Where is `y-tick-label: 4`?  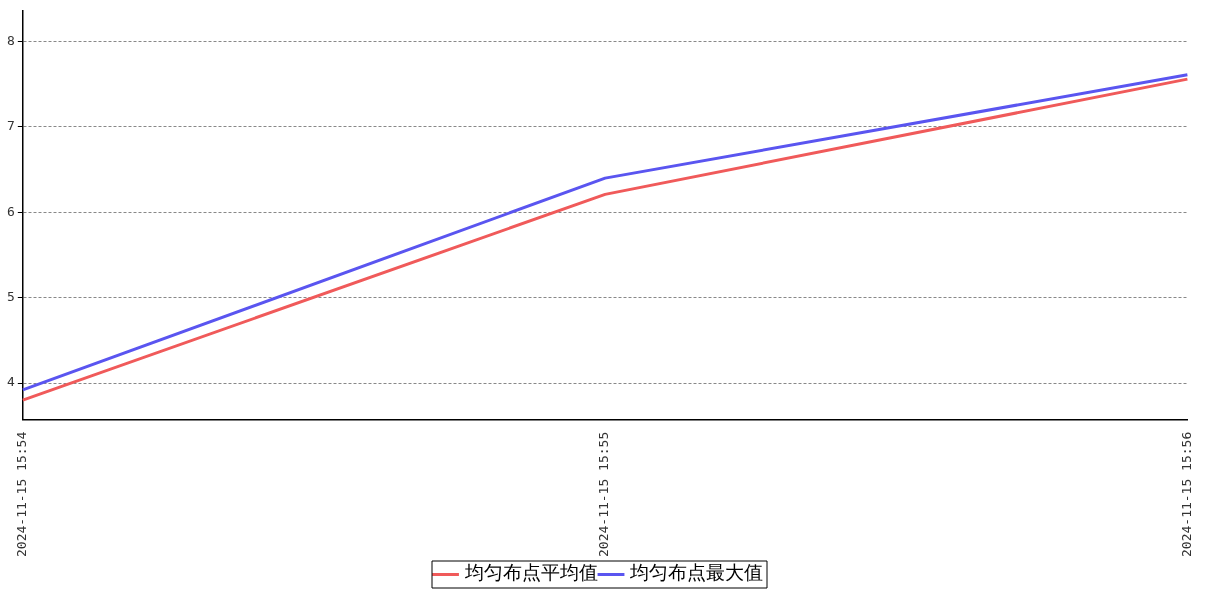
y-tick-label: 4 is located at coordinates (11, 382).